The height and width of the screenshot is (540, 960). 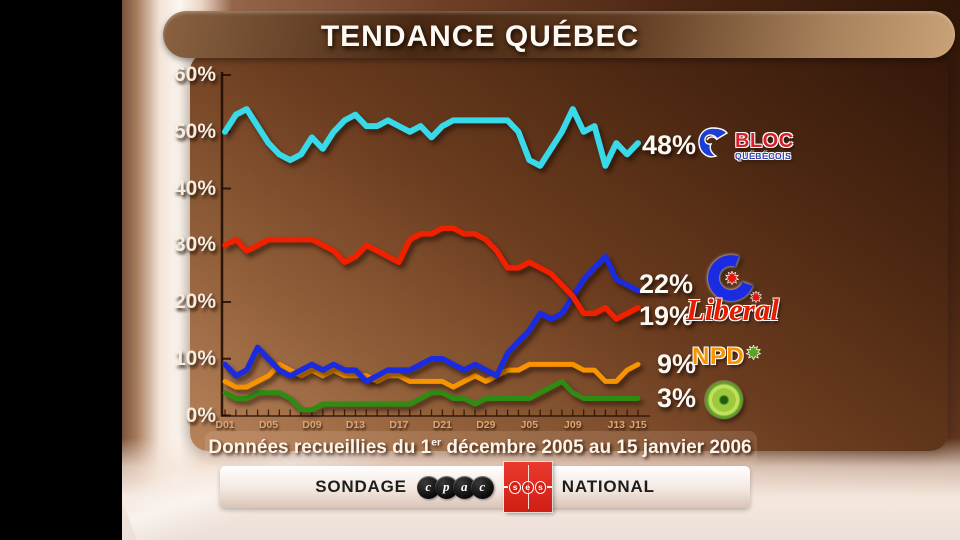 I want to click on source-bar: SONDAGE c p a c s e s NATIONAL, so click(x=485, y=487).